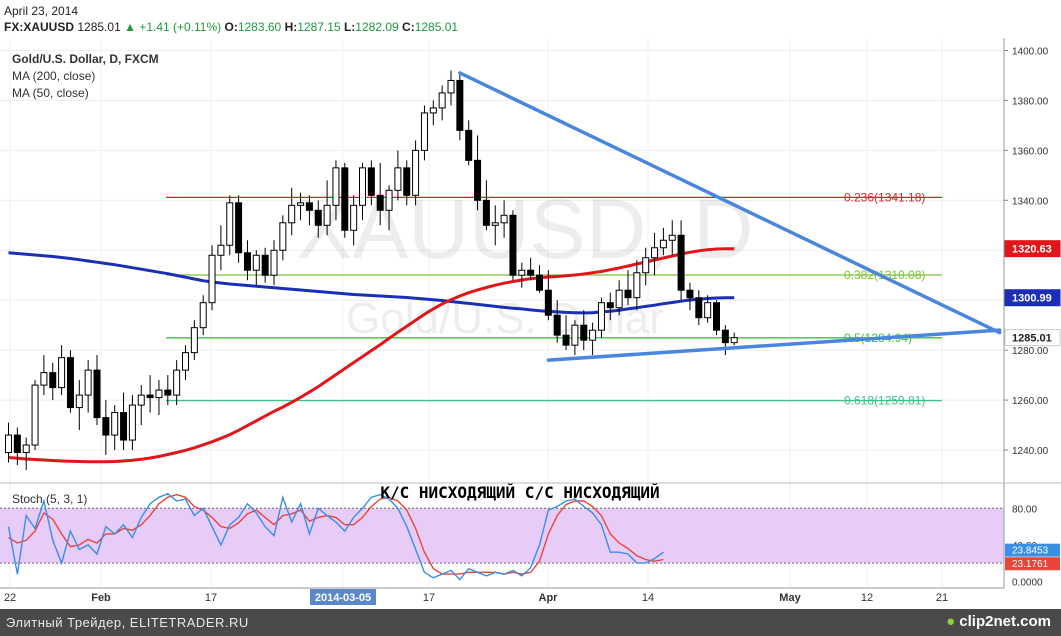 The image size is (1061, 636). I want to click on low-value: 1282.09, so click(377, 27).